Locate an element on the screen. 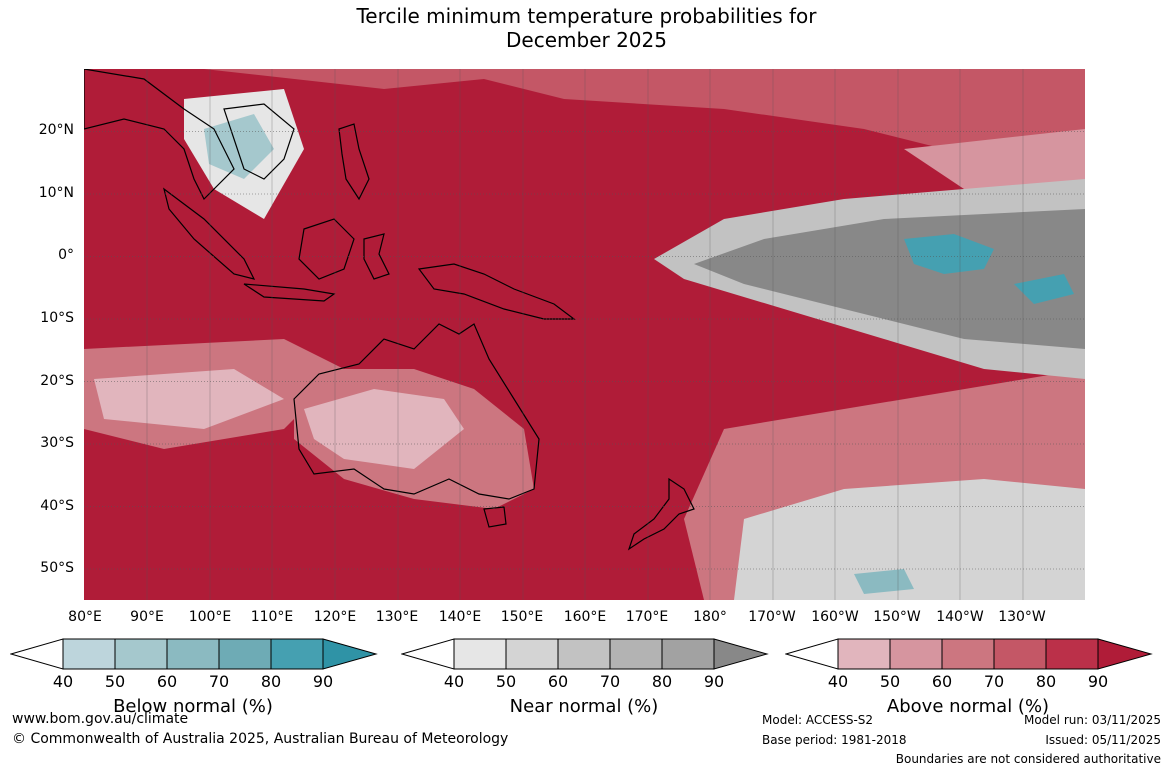  above-zone-north-band is located at coordinates (644, 114).